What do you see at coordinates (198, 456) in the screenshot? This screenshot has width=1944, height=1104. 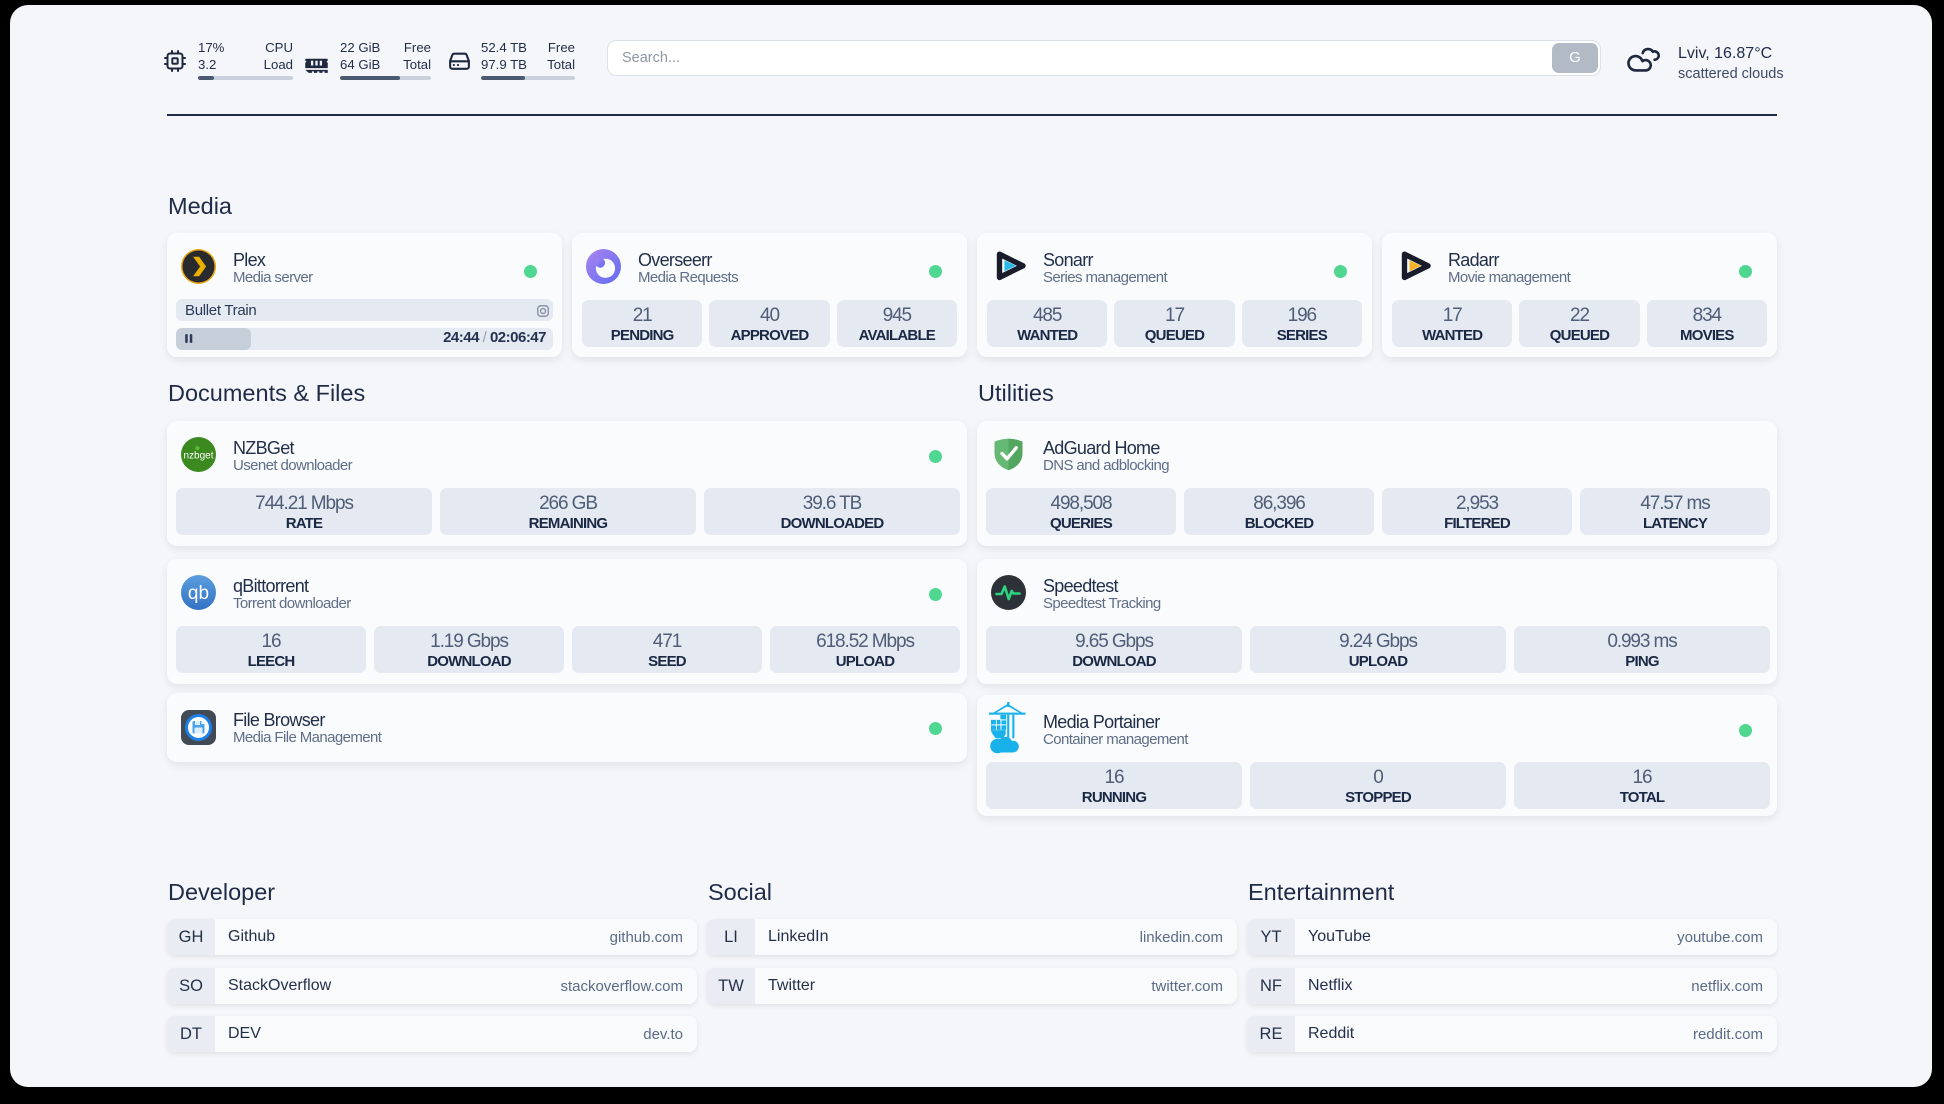 I see `svg-text: nzbget` at bounding box center [198, 456].